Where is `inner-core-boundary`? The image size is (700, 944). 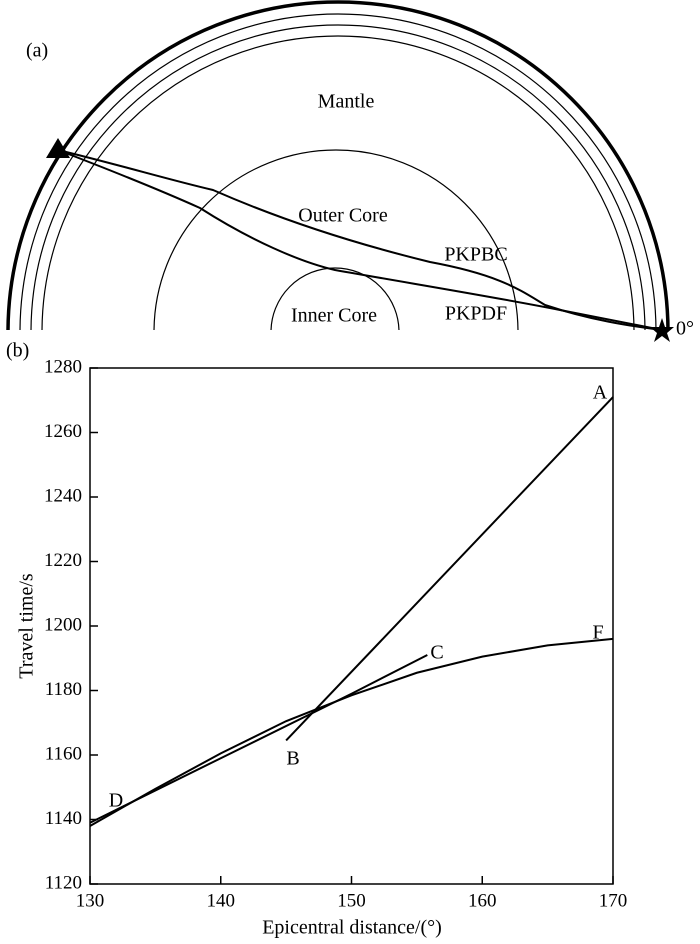 inner-core-boundary is located at coordinates (335, 298).